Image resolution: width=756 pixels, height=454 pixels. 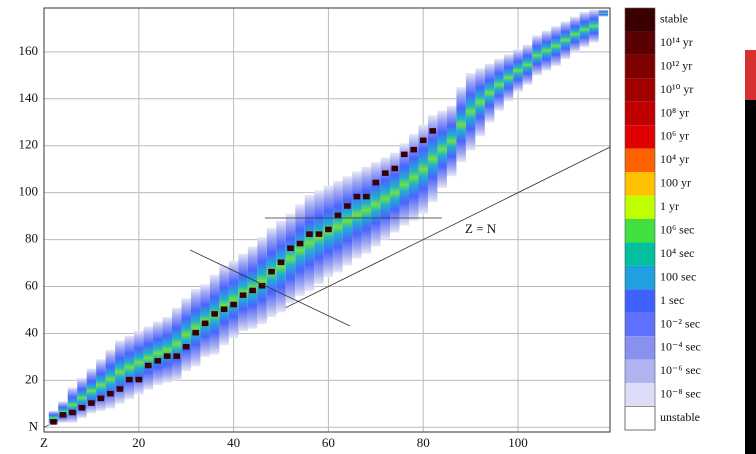 What do you see at coordinates (138, 442) in the screenshot?
I see `x-tick-label: 20` at bounding box center [138, 442].